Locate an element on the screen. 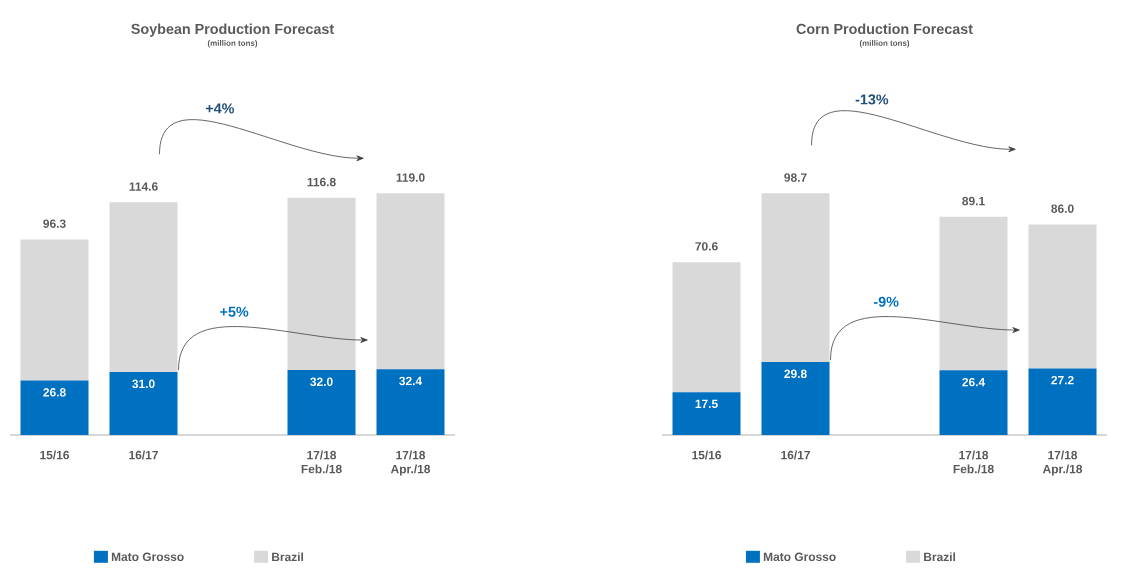  data-label: 32.4 is located at coordinates (411, 381).